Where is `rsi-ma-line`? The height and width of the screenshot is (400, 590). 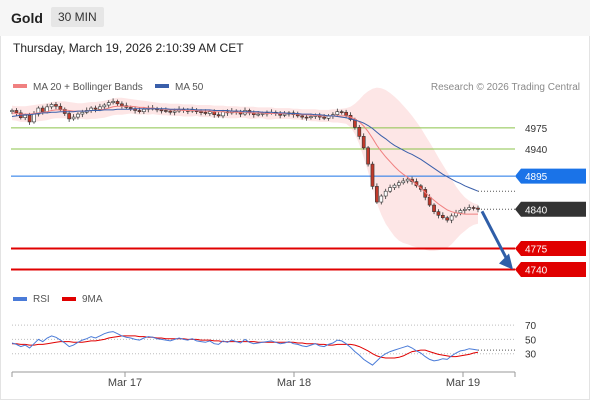 rsi-ma-line is located at coordinates (245, 347).